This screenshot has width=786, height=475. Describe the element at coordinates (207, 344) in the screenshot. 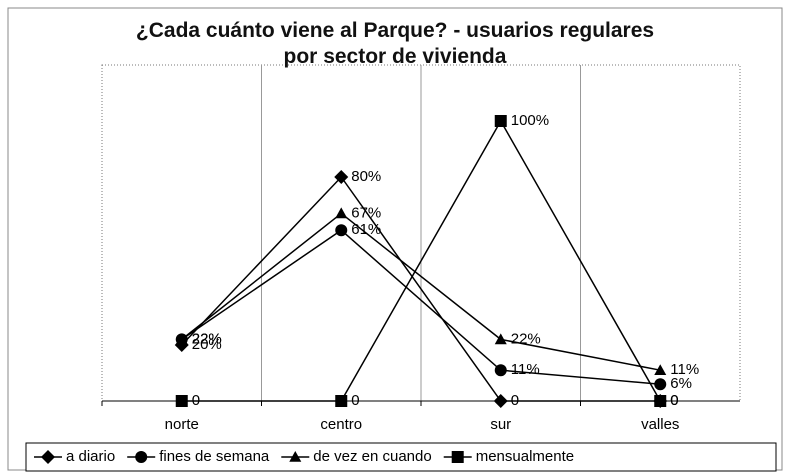

I see `data-label: 20%` at that location.